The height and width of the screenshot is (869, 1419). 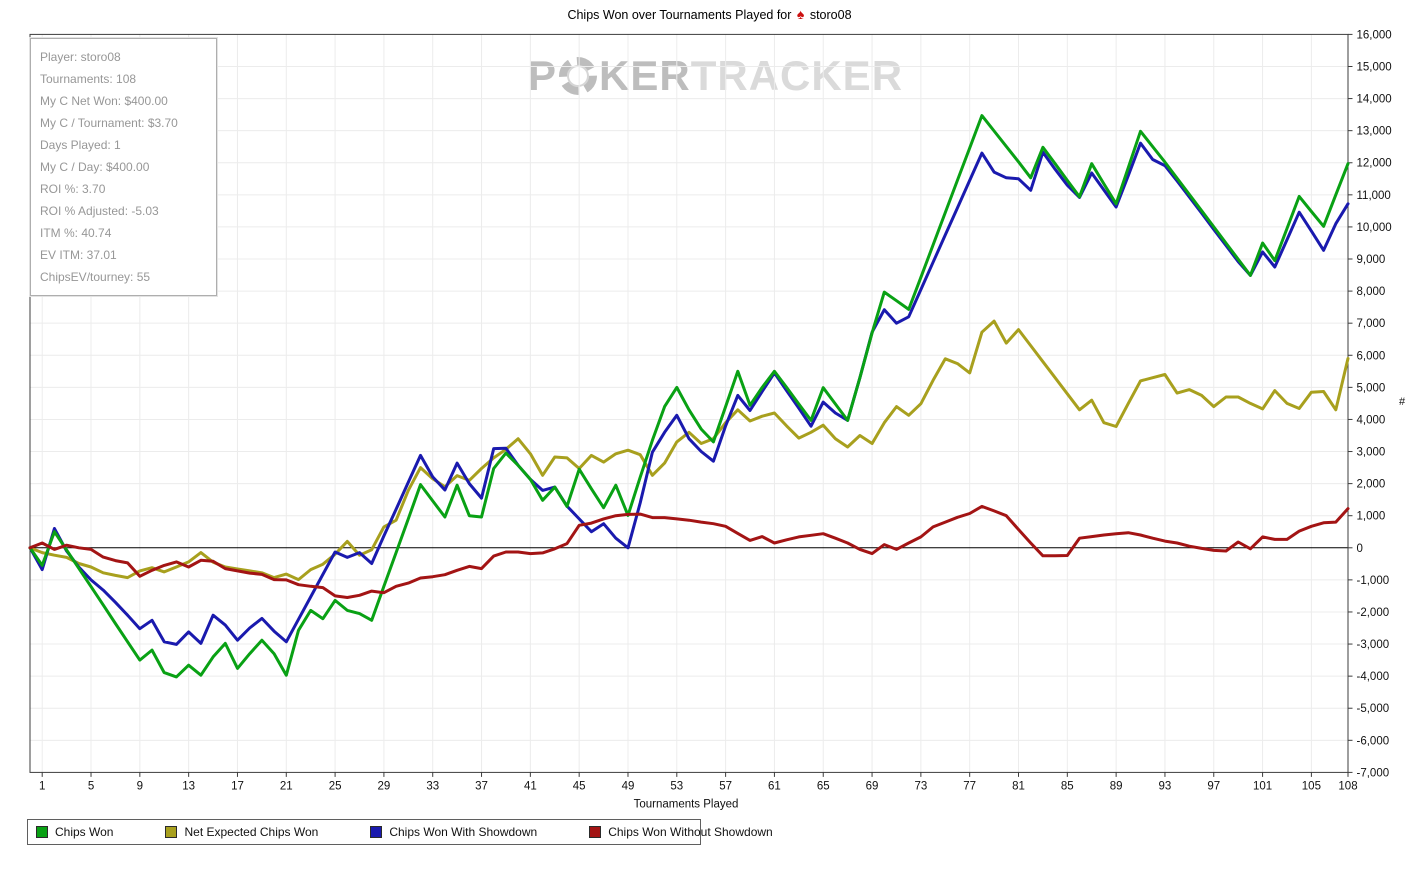 What do you see at coordinates (76, 233) in the screenshot?
I see `stat-itm: ITM %: 40.74` at bounding box center [76, 233].